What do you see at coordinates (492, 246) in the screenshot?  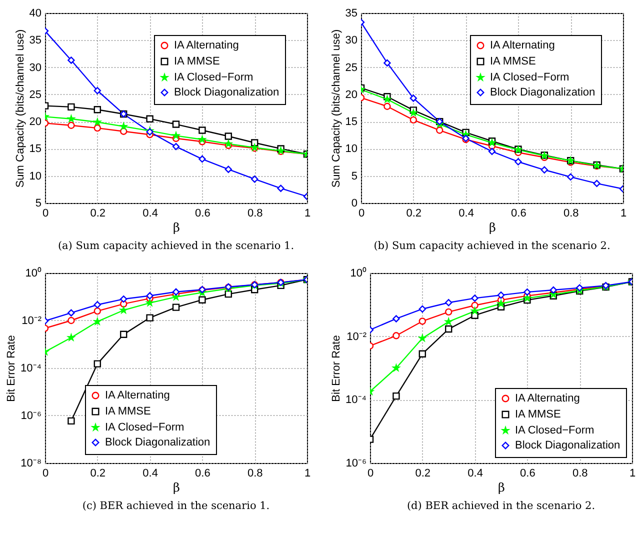 I see `text: (b) Sum capacity achieved in the scenario 2.` at bounding box center [492, 246].